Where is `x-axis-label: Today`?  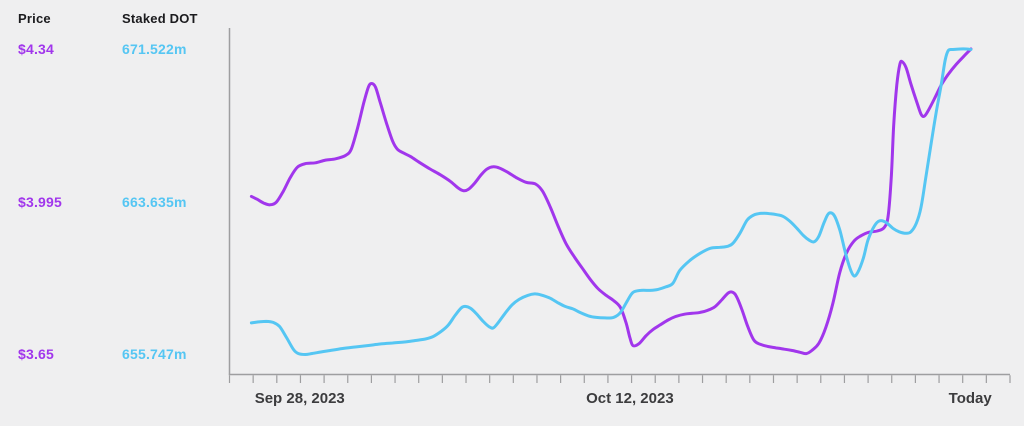 x-axis-label: Today is located at coordinates (971, 398).